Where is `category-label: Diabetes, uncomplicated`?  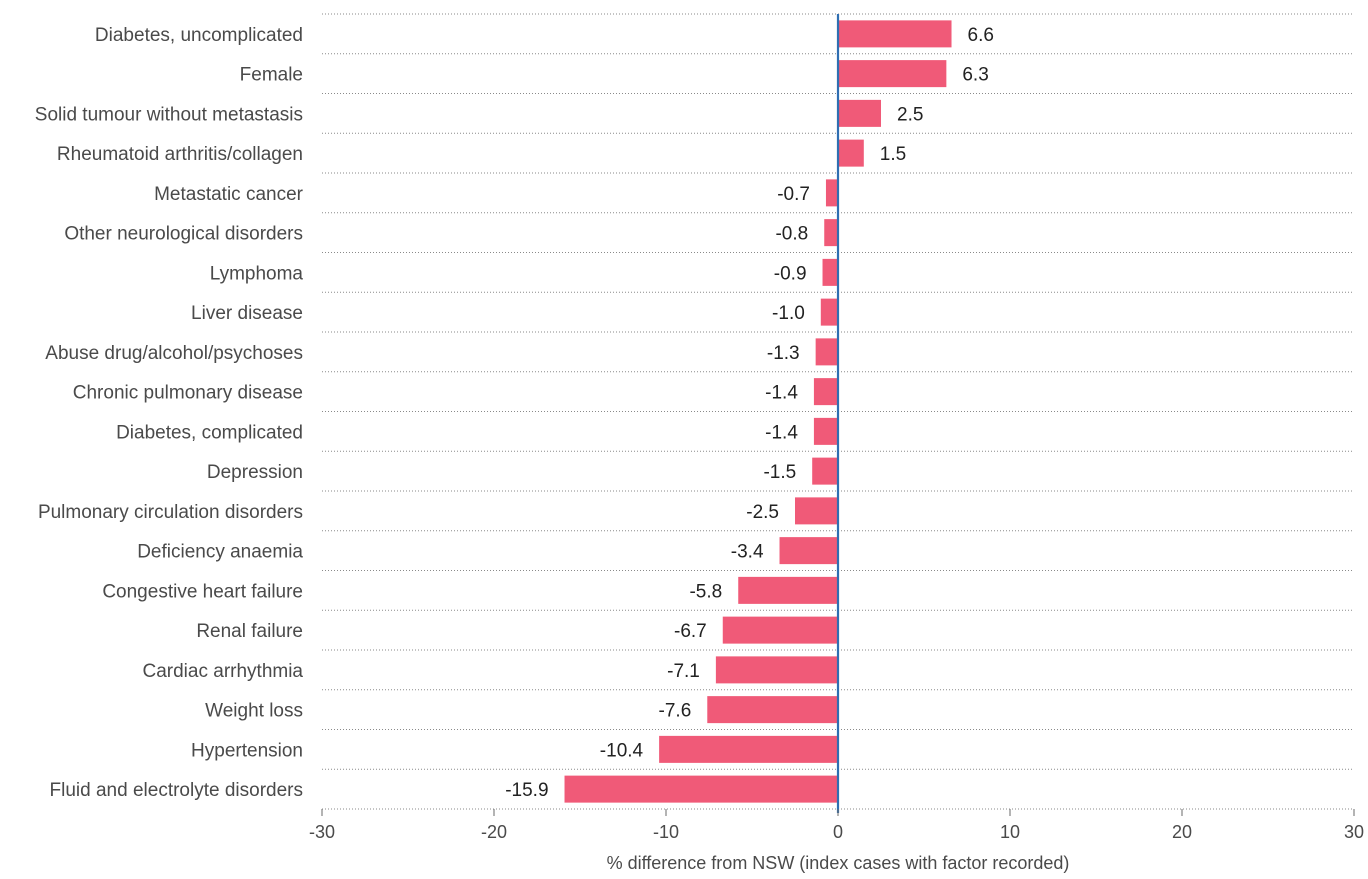
category-label: Diabetes, uncomplicated is located at coordinates (199, 35).